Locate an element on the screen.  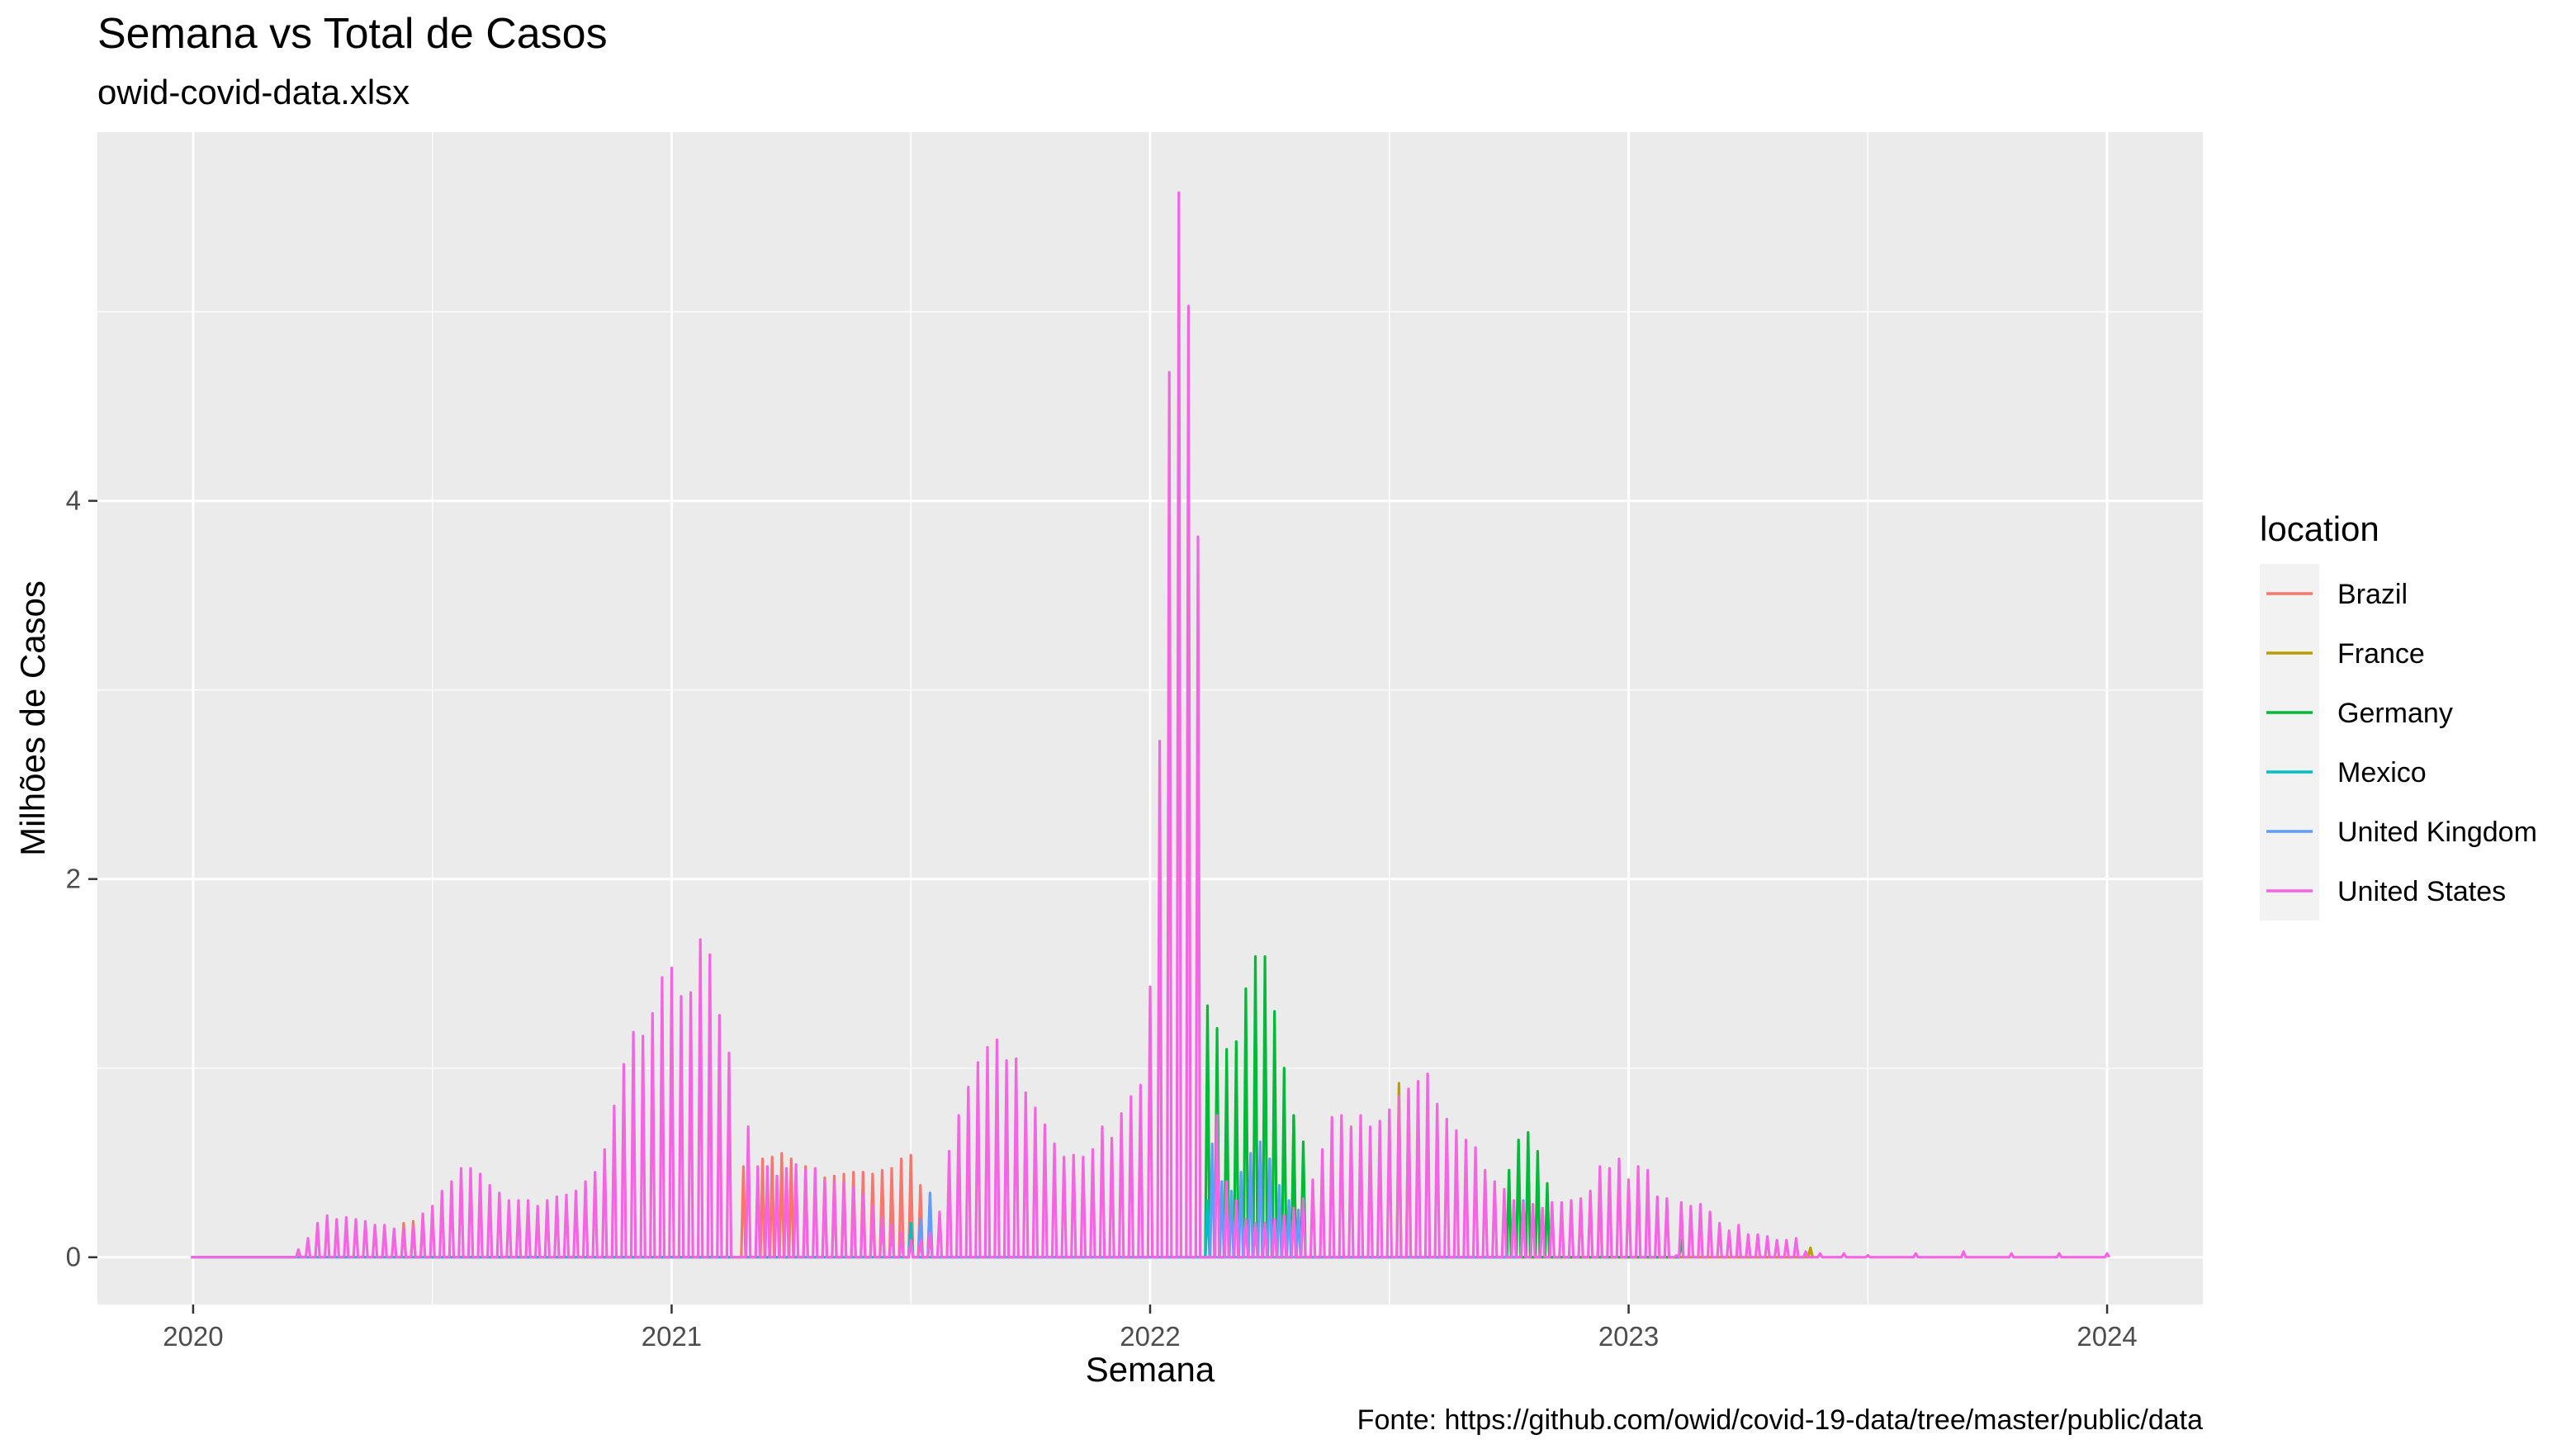
y-tick-label: 2 is located at coordinates (73, 879).